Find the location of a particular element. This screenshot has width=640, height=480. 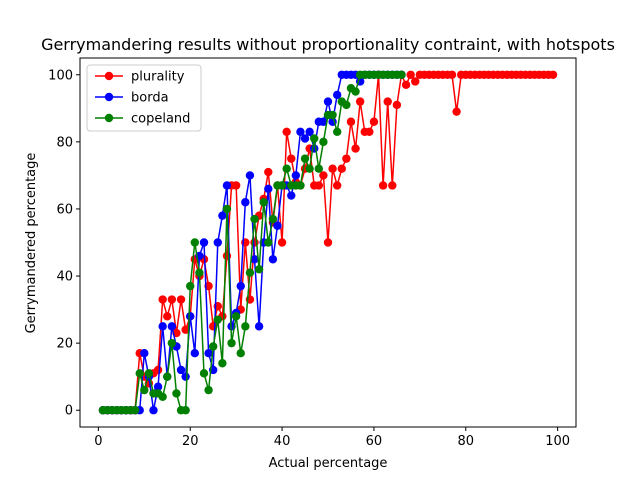

y-axis-label: Gerrymandered percentage is located at coordinates (31, 243).